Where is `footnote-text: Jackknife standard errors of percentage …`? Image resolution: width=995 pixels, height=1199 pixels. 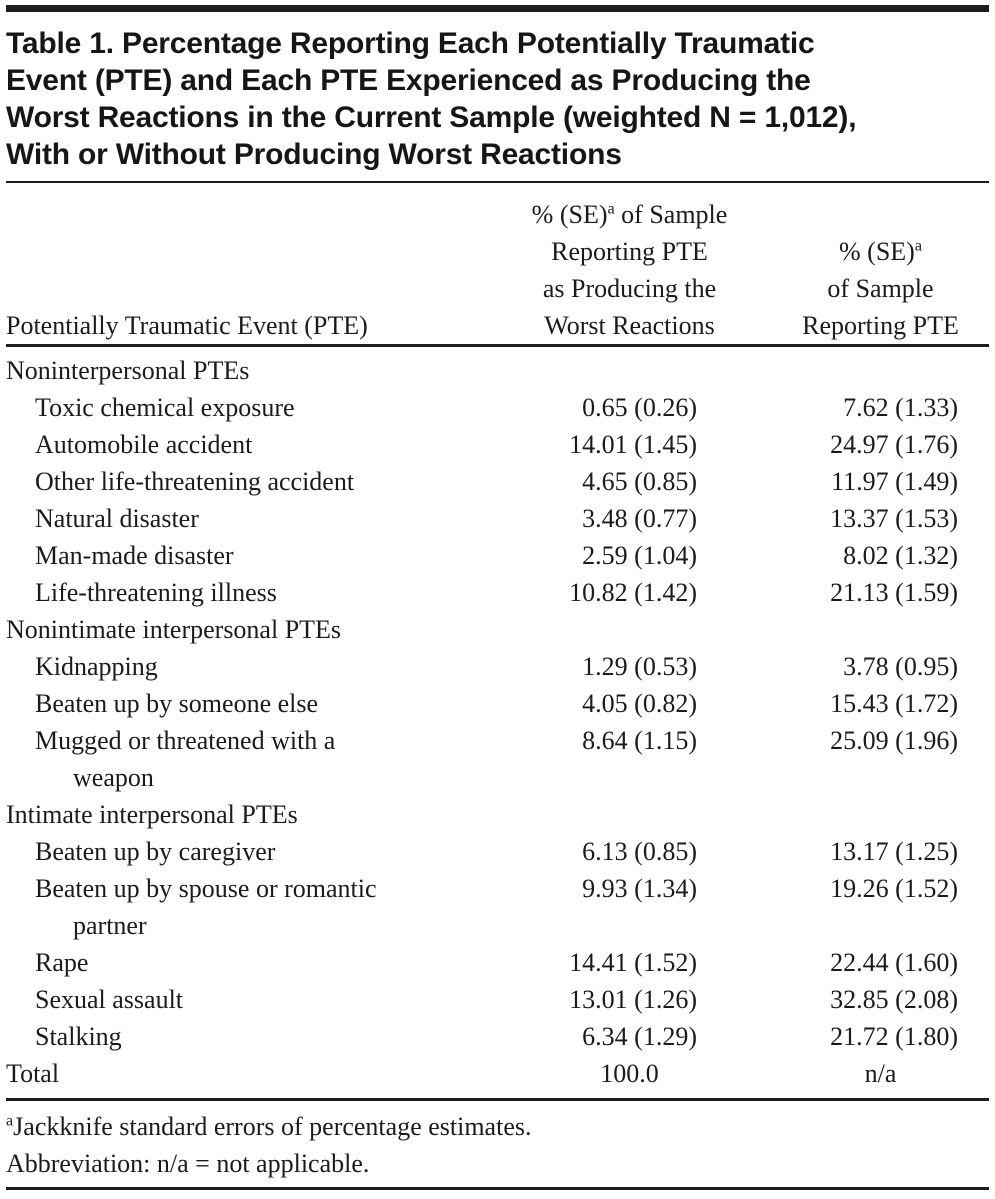 footnote-text: Jackknife standard errors of percentage … is located at coordinates (272, 1126).